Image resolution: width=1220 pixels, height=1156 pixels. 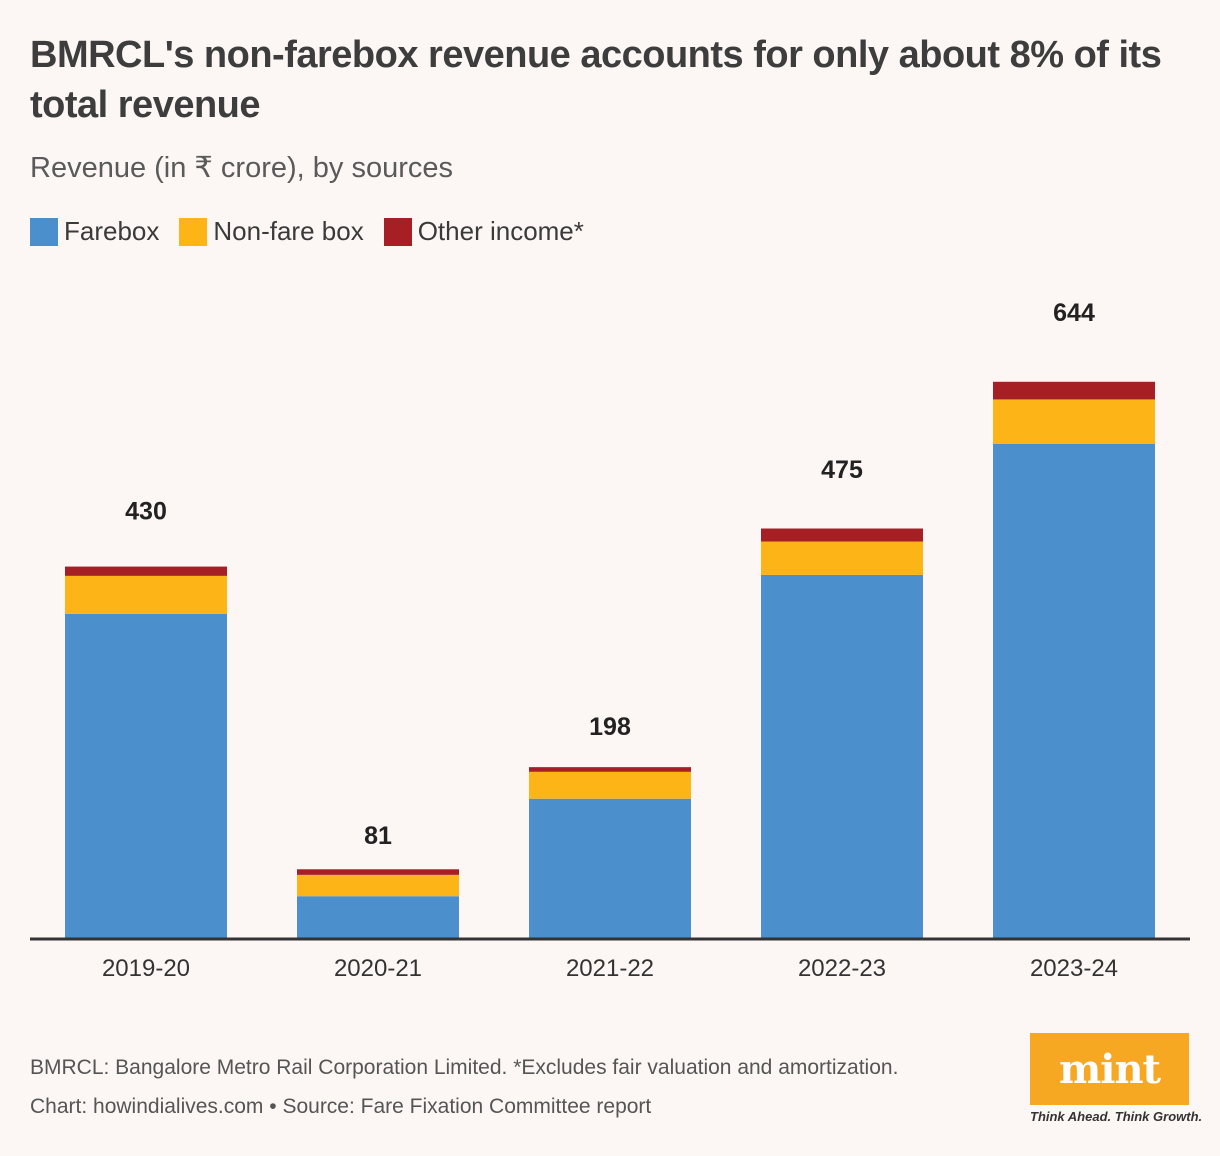 What do you see at coordinates (288, 231) in the screenshot?
I see `legend-label-non-fare-box: Non-fare box` at bounding box center [288, 231].